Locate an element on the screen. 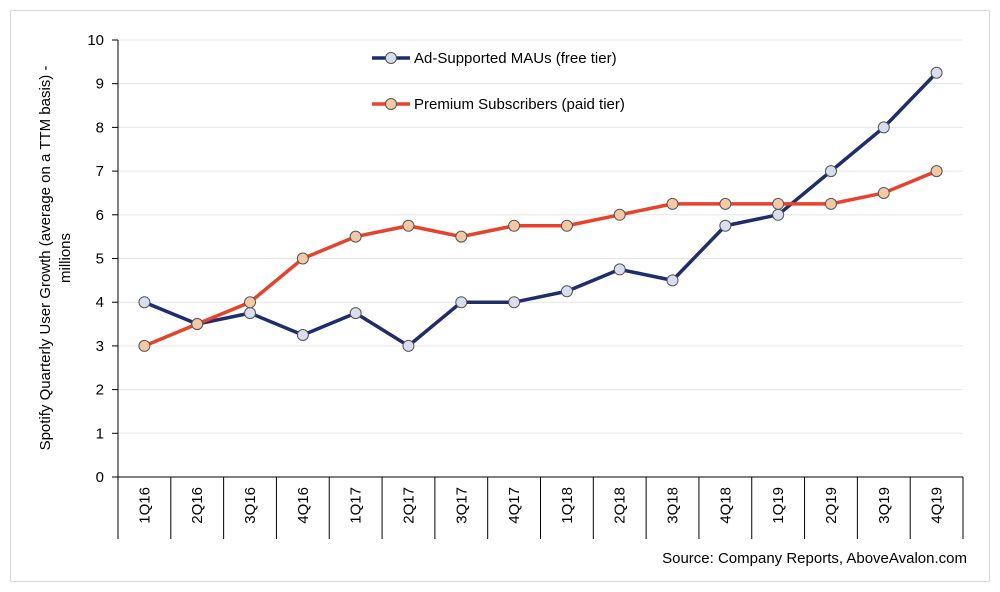  x-tick-label: 4Q18 is located at coordinates (725, 505).